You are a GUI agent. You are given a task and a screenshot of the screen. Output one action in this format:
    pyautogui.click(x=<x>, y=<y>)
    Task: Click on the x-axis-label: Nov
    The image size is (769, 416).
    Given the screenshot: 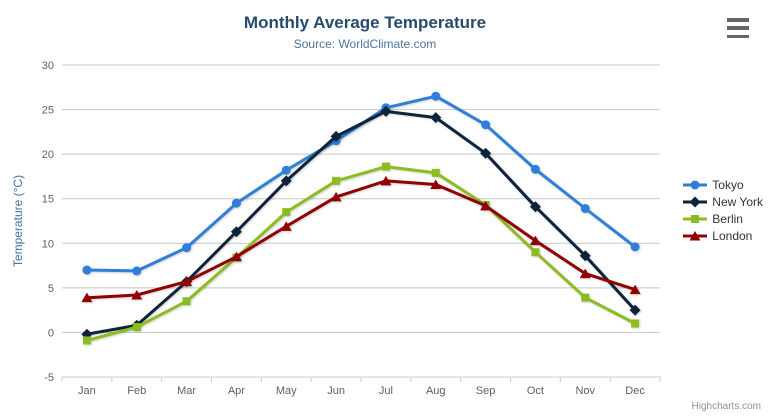 What is the action you would take?
    pyautogui.click(x=585, y=391)
    